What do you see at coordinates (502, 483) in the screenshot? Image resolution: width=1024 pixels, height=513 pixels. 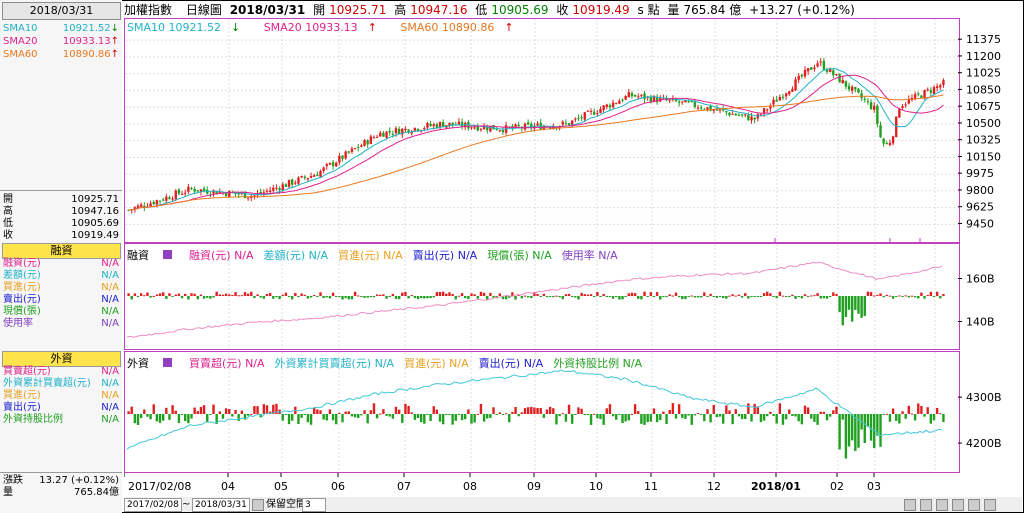 I see `x-axis: 2017/02/08 04 05 06 07 08 09 10 11 12 2018/01 02 03` at bounding box center [502, 483].